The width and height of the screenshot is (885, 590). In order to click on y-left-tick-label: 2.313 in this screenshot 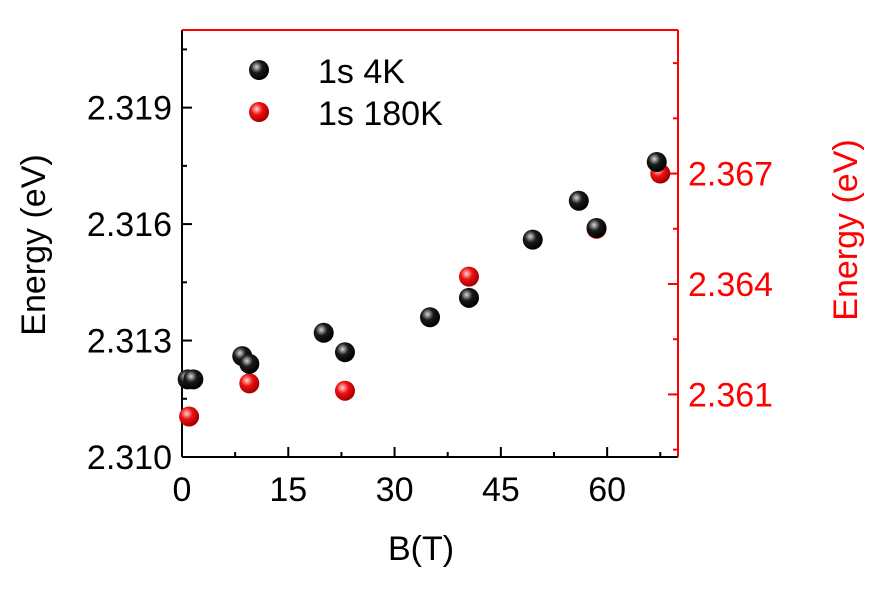, I will do `click(129, 342)`.